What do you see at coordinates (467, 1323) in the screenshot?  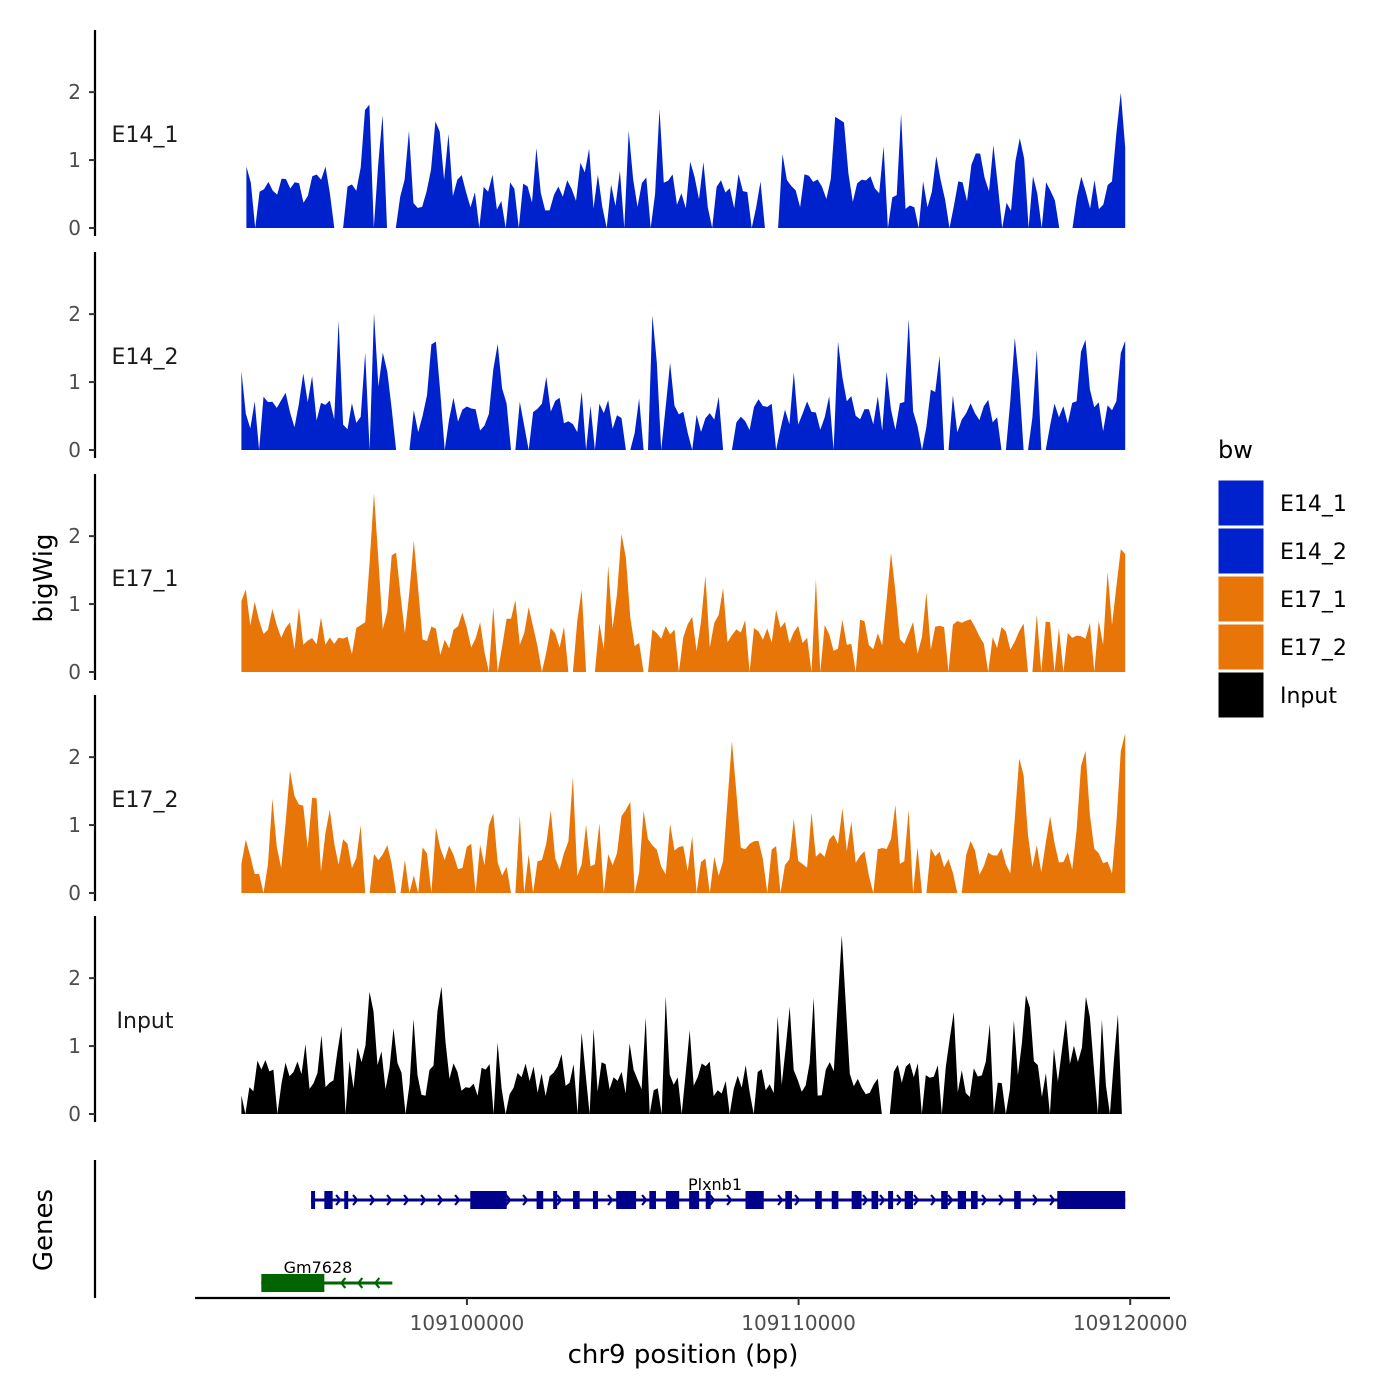 I see `x-tick-label: 109100000` at bounding box center [467, 1323].